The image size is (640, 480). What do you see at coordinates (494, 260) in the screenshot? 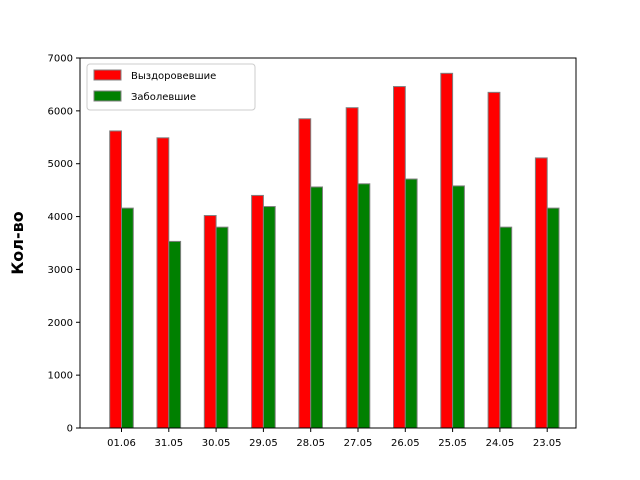
I see `bar-recovered-24.05` at bounding box center [494, 260].